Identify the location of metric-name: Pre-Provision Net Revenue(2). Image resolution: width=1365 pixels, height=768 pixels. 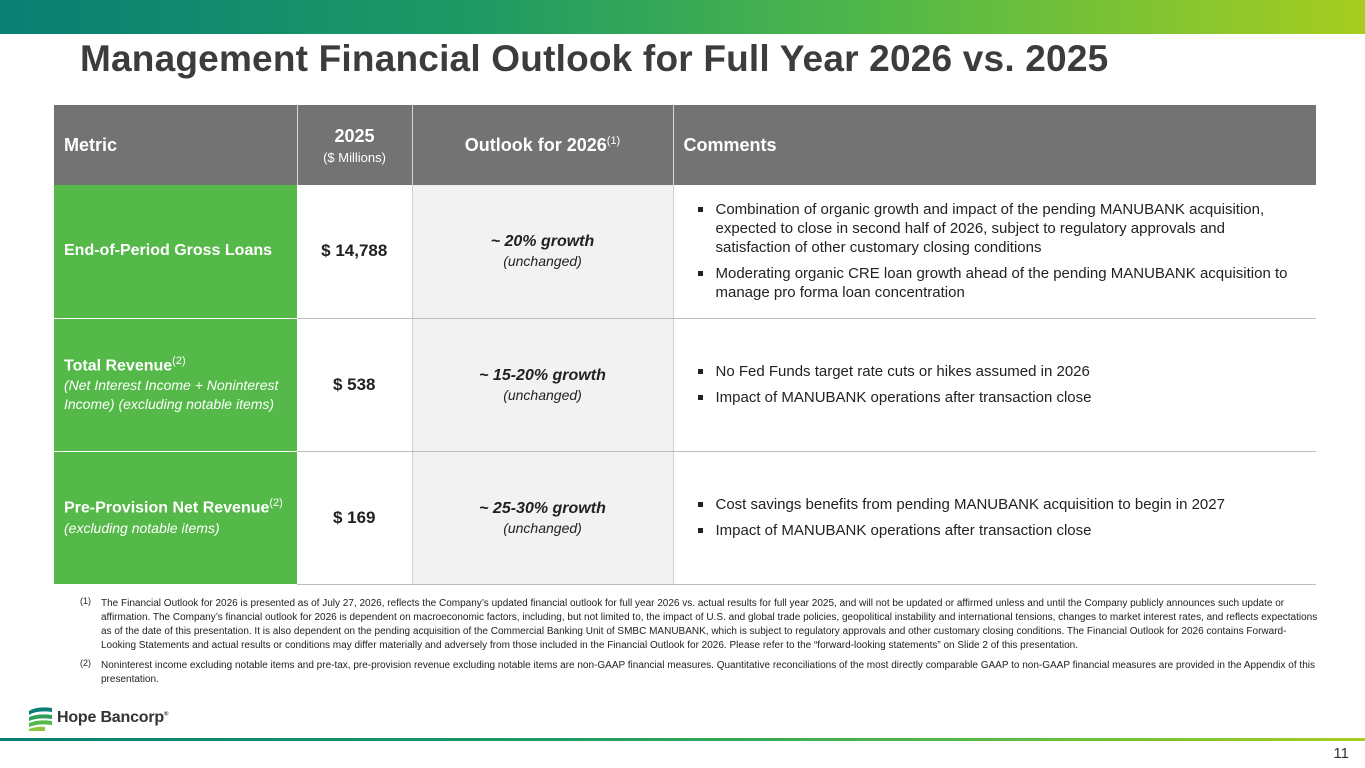
(175, 507).